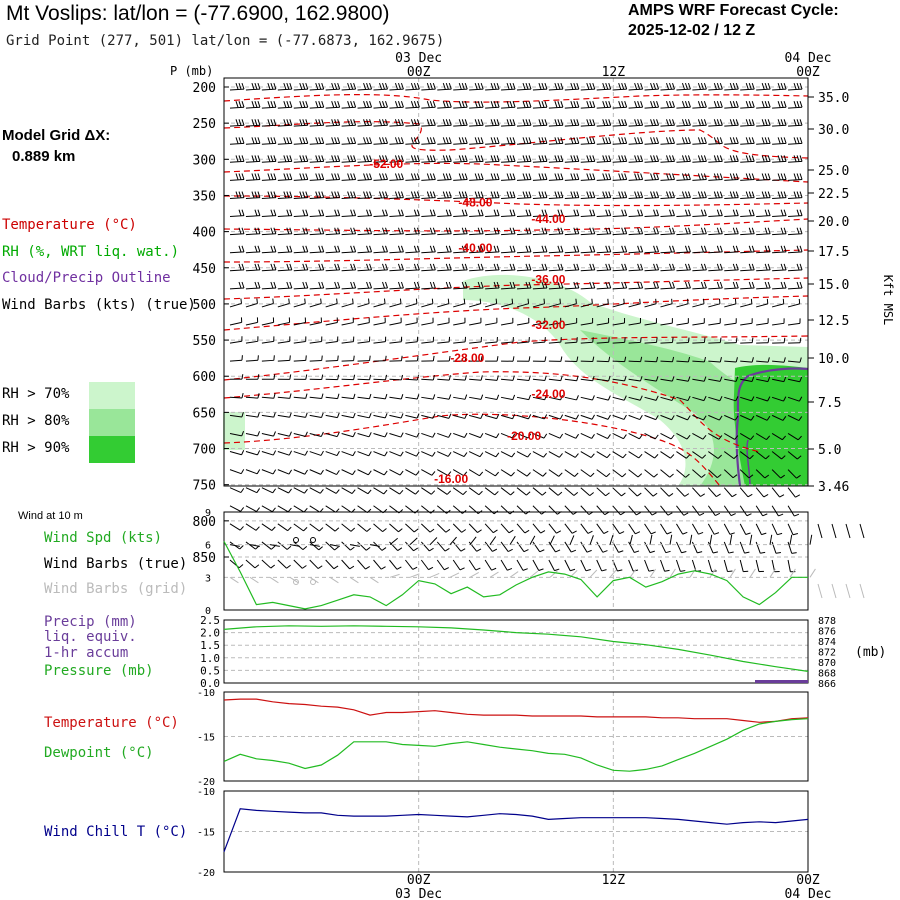  Describe the element at coordinates (354, 545) in the screenshot. I see `wind-barb-true` at that location.